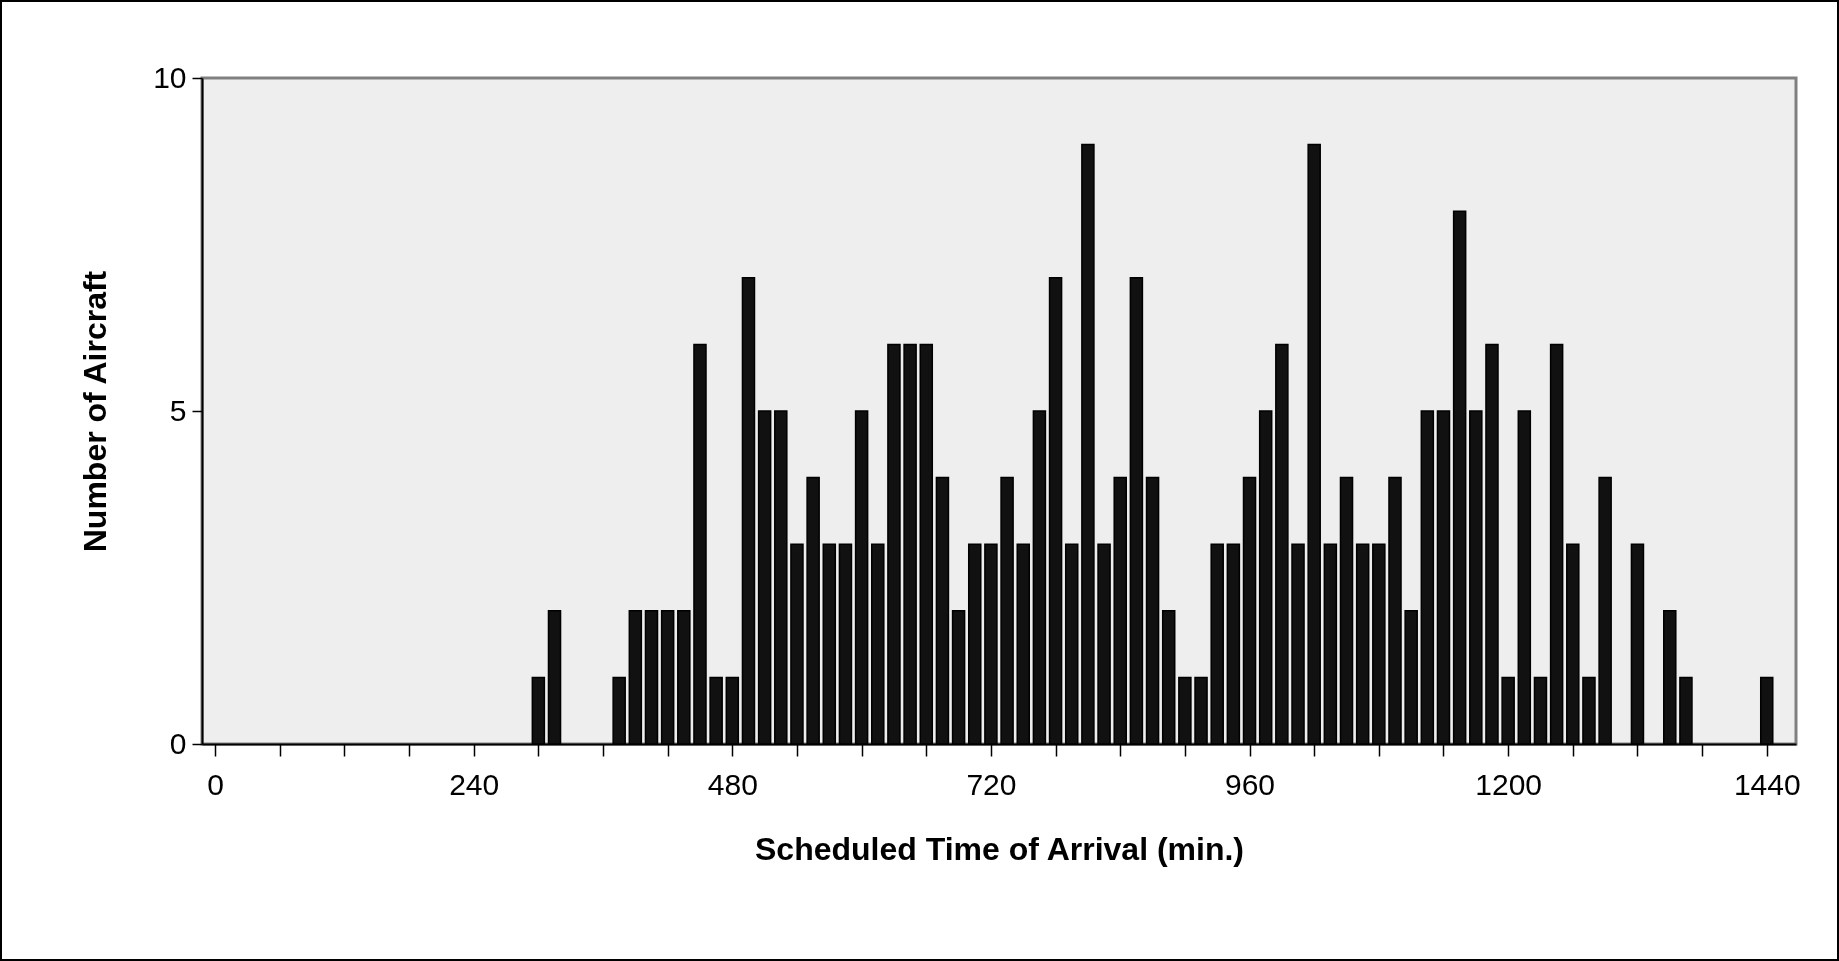 The height and width of the screenshot is (961, 1839). Describe the element at coordinates (999, 848) in the screenshot. I see `x-axis-title: Scheduled Time of Arrival (min.)` at that location.